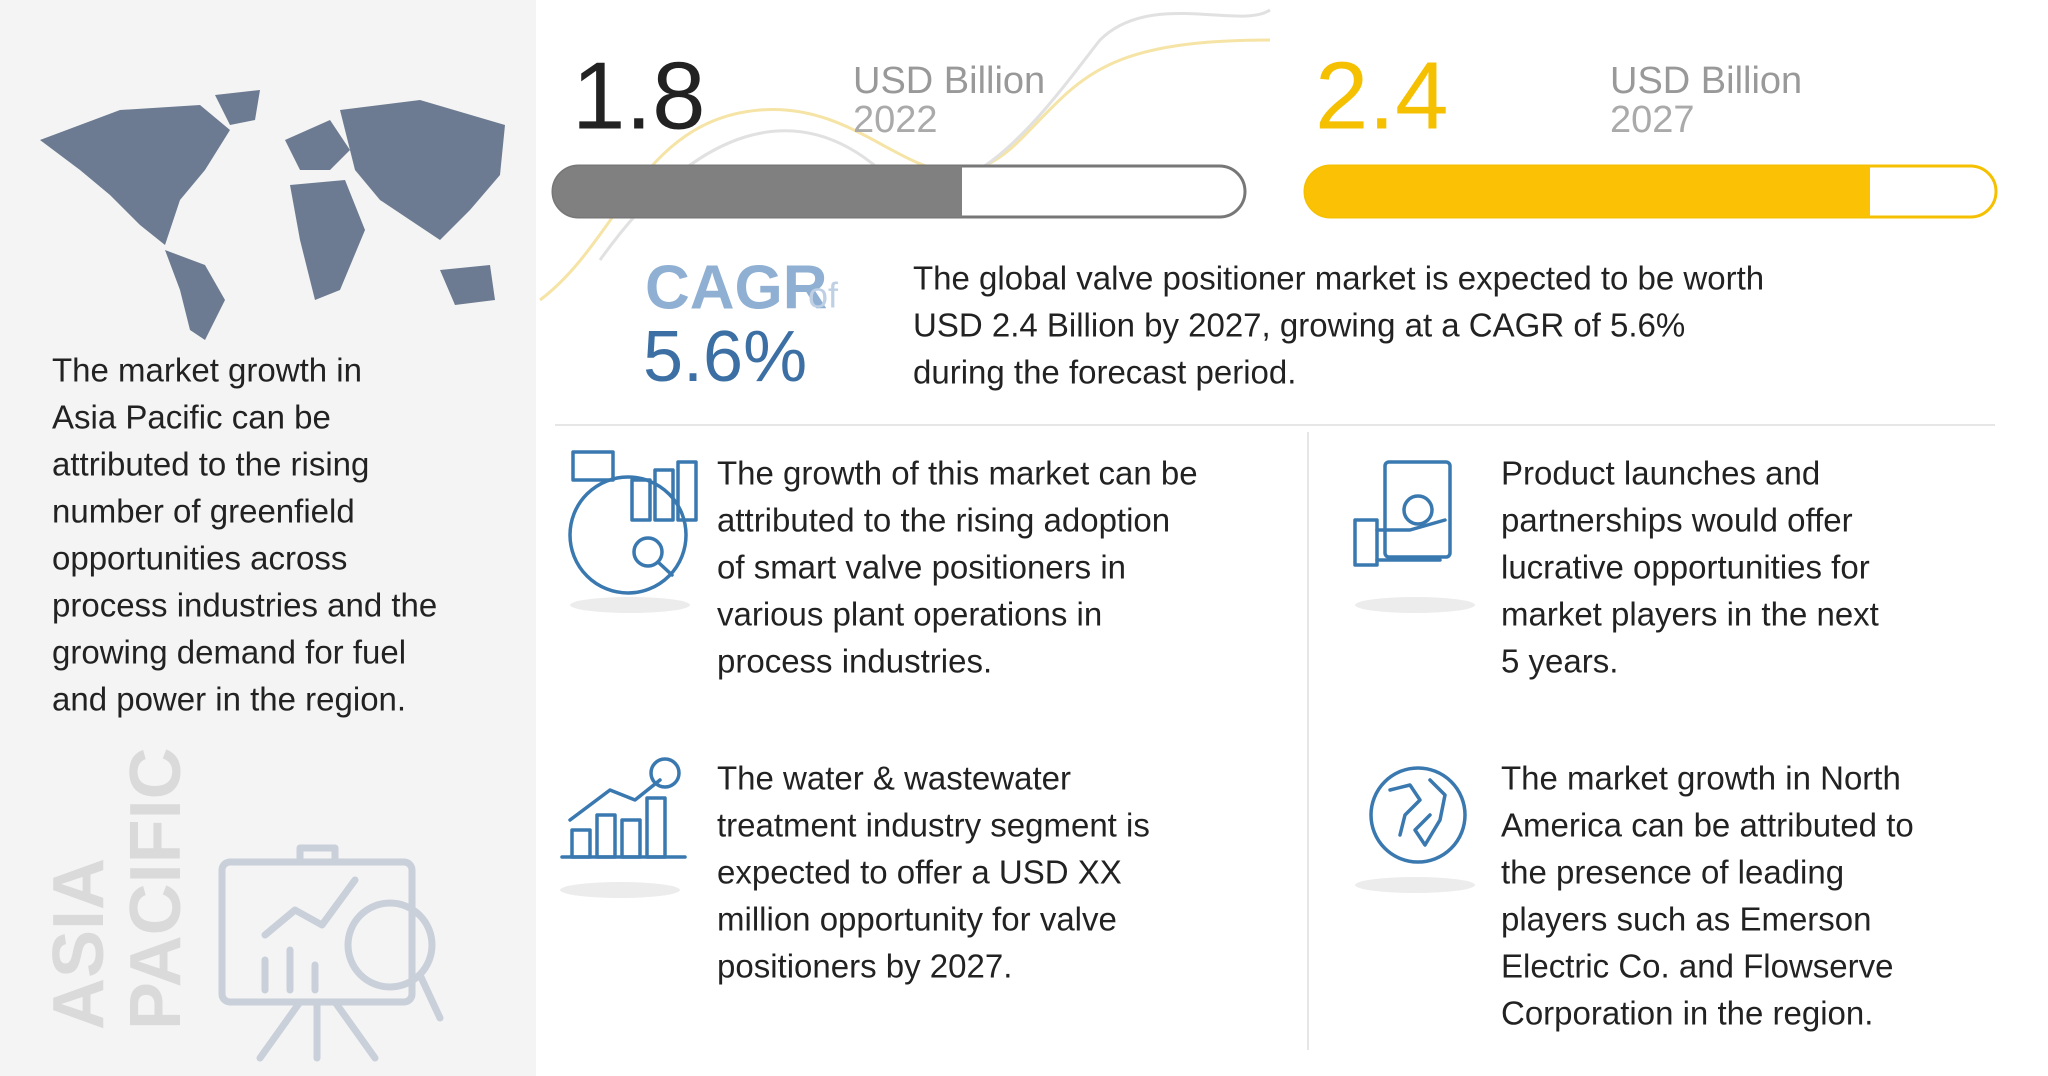 This screenshot has width=2048, height=1076. I want to click on insight-line: Electric Co. and Flowserve, so click(1697, 966).